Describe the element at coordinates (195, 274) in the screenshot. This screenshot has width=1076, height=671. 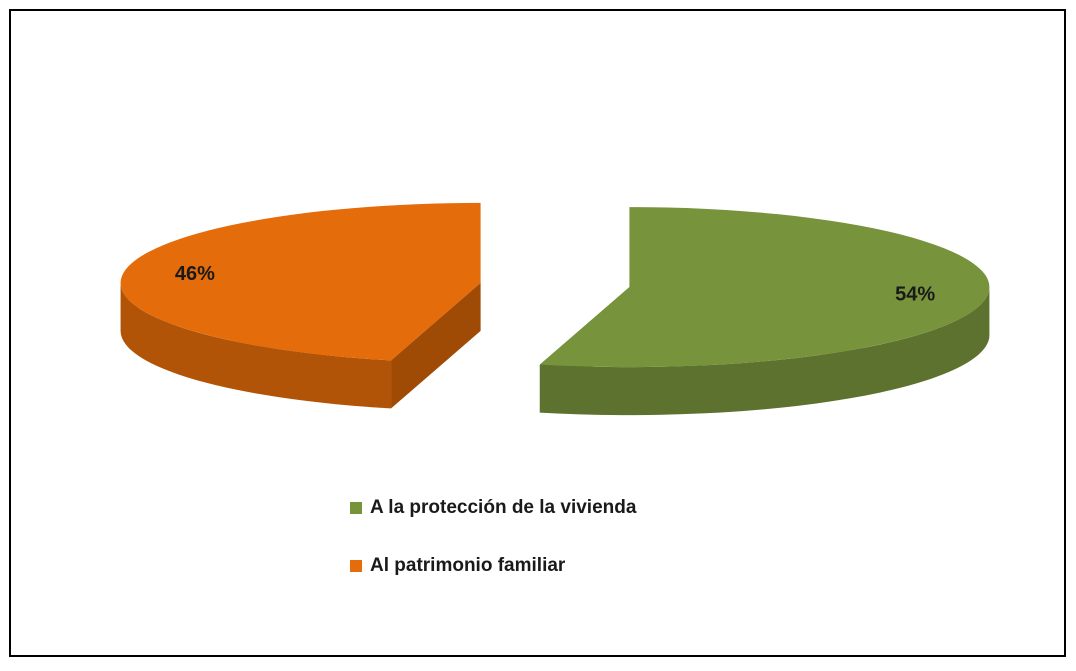
I see `data-label: 46%` at that location.